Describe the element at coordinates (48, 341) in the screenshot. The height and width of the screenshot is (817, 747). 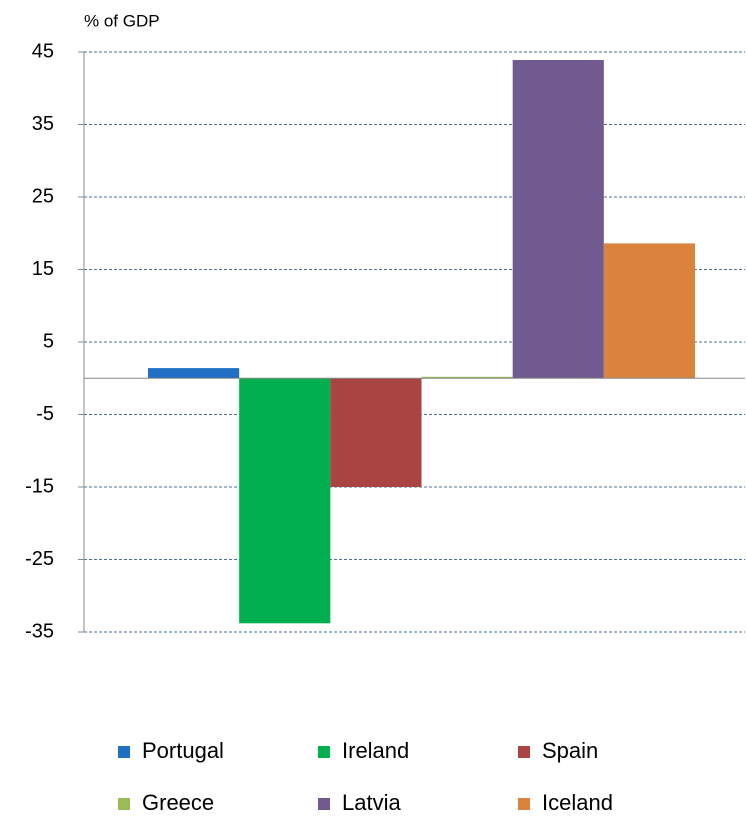
I see `y-tick-label: 5` at that location.